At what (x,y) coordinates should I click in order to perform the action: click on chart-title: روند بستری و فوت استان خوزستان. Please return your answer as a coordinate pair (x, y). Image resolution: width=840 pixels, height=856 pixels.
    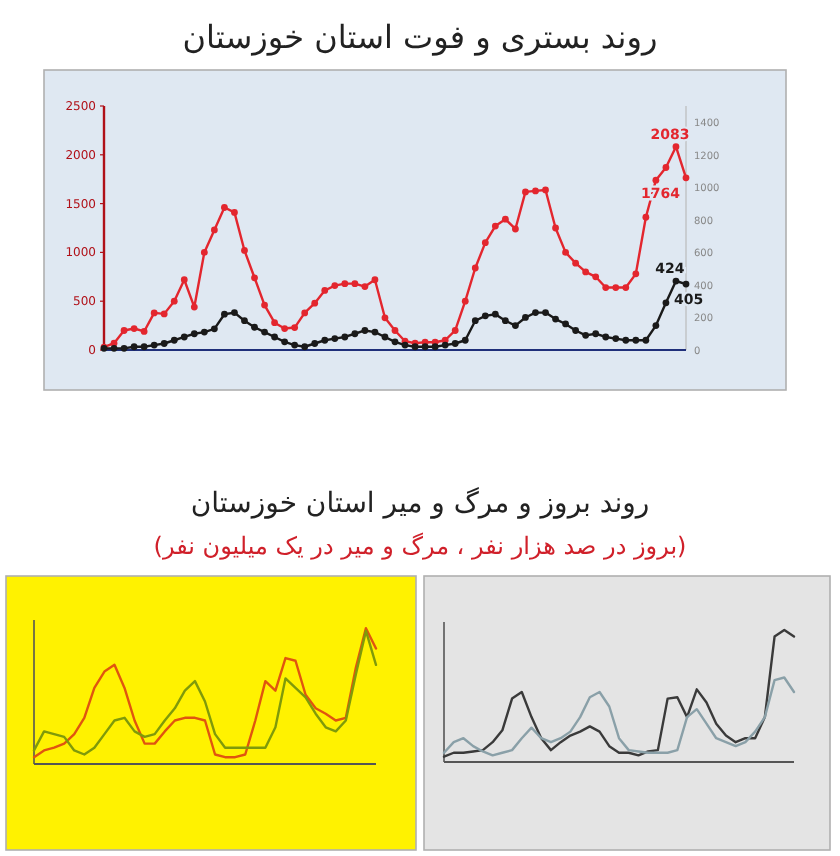
    Looking at the image, I should click on (420, 37).